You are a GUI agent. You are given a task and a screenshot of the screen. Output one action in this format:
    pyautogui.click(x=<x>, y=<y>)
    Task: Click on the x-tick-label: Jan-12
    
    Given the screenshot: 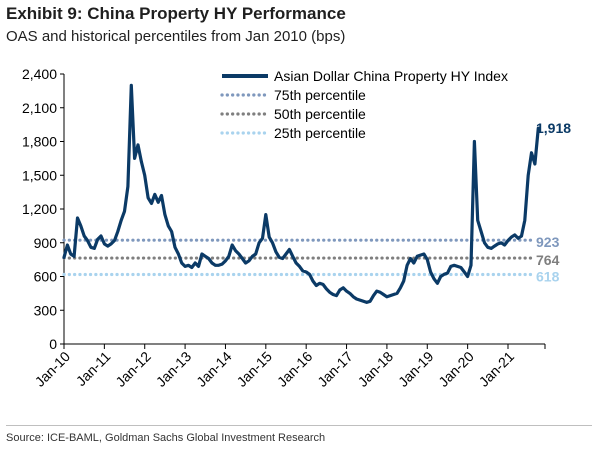 What is the action you would take?
    pyautogui.click(x=133, y=369)
    